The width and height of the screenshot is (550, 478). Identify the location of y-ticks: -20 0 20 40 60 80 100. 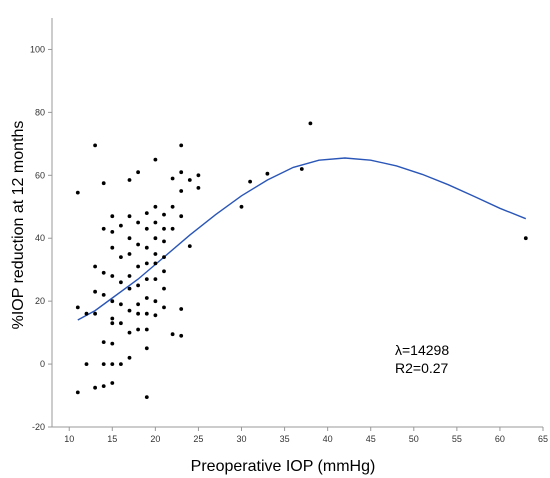
(41, 238).